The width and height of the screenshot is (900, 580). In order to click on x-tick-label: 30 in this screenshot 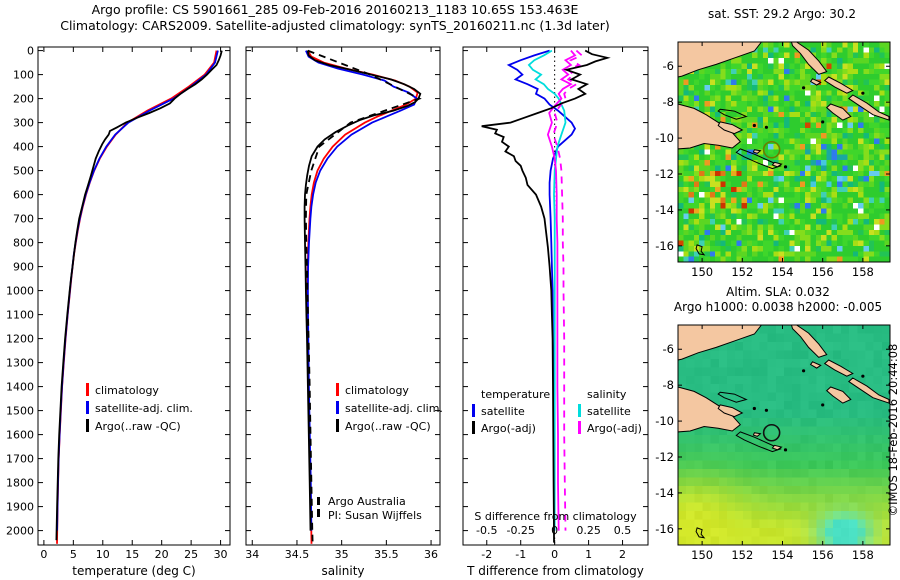, I will do `click(221, 554)`.